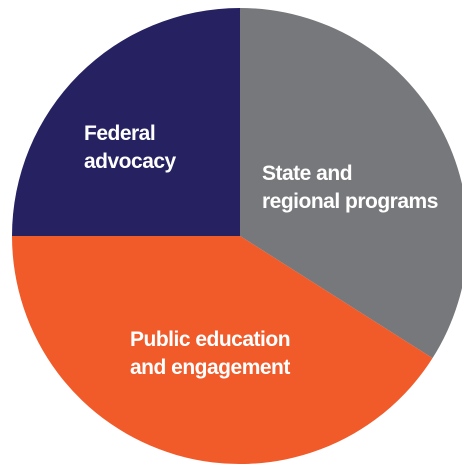  Describe the element at coordinates (130, 147) in the screenshot. I see `slice-label: Federal advocacy` at that location.